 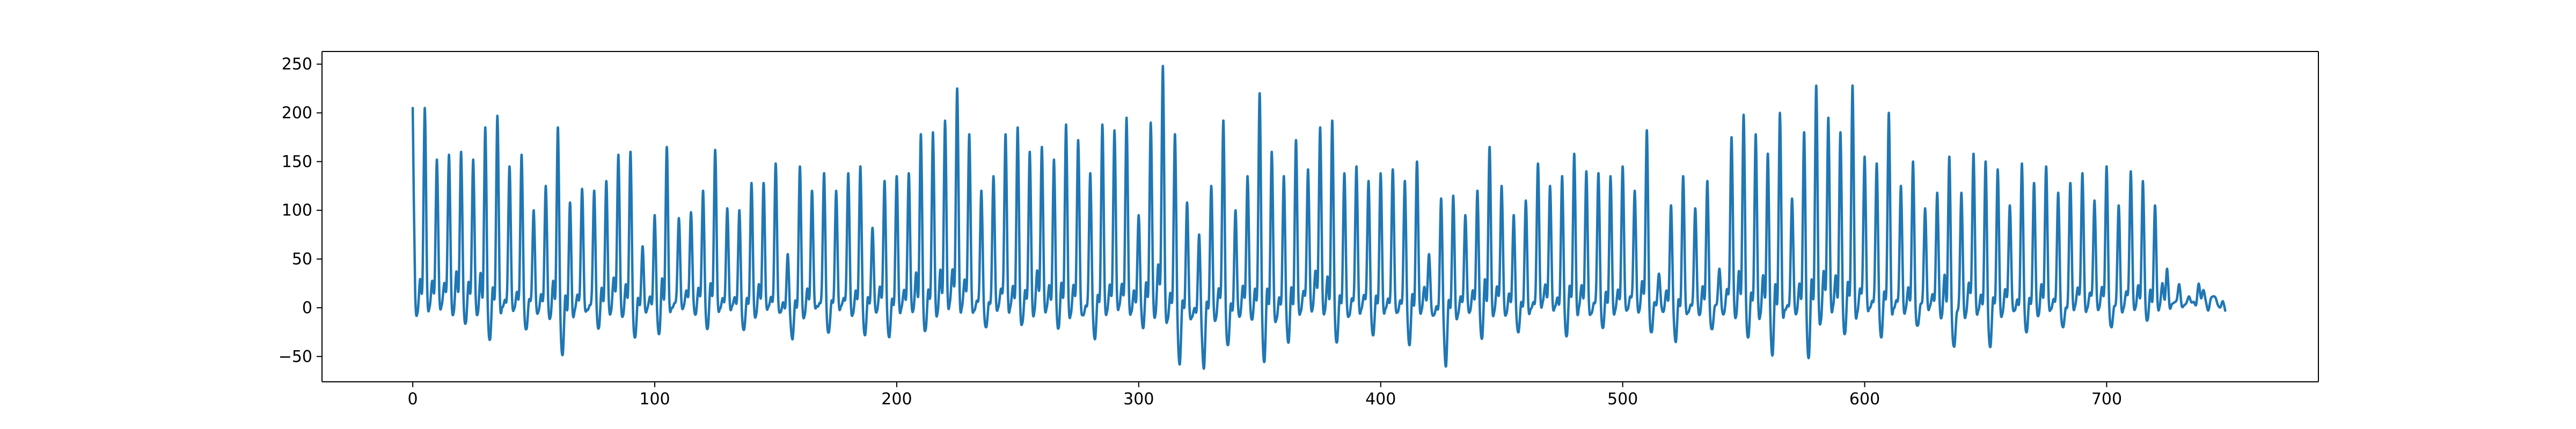 What do you see at coordinates (896, 399) in the screenshot?
I see `x-tick-label: 200` at bounding box center [896, 399].